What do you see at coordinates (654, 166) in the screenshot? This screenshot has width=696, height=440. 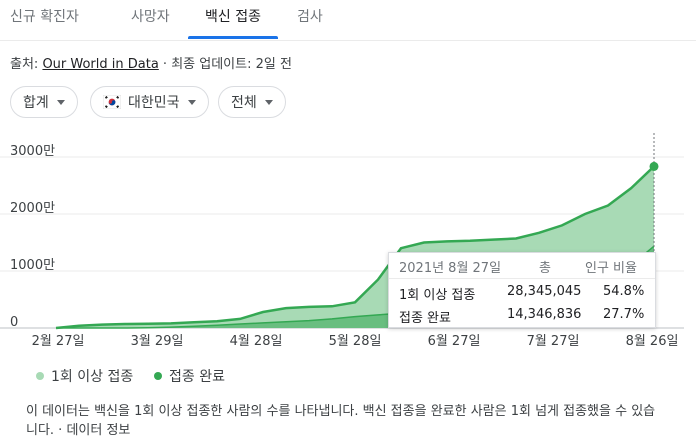 I see `hover-point` at bounding box center [654, 166].